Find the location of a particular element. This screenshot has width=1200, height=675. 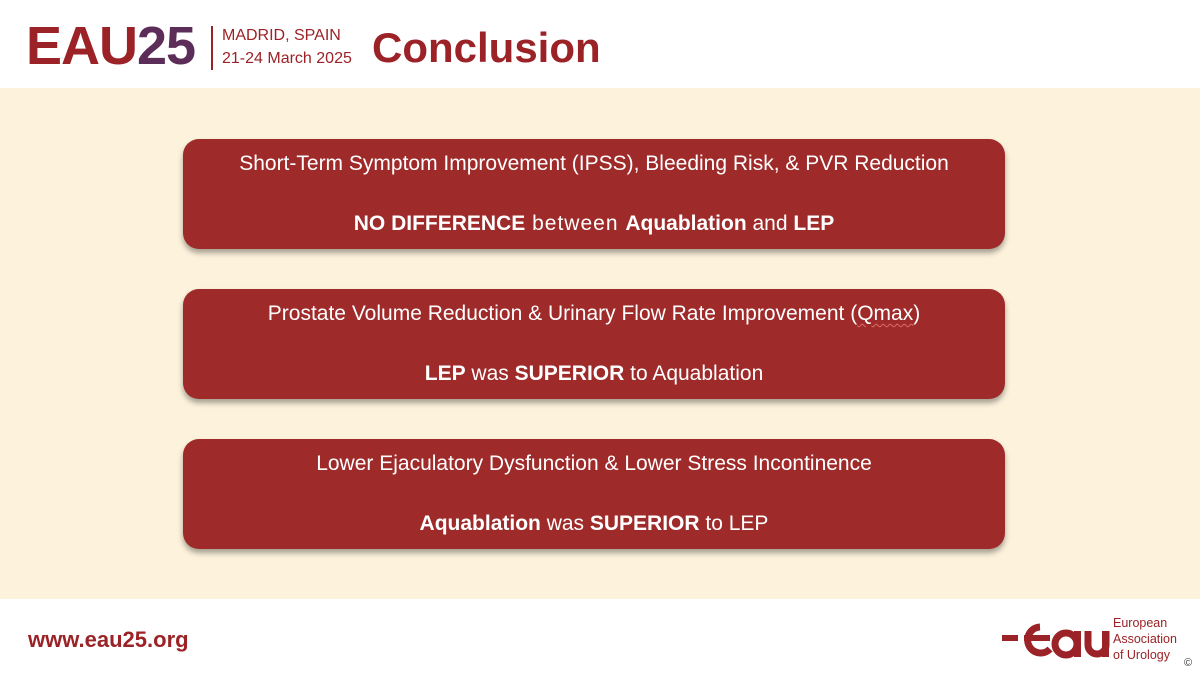

logo-year-text: 25 is located at coordinates (166, 46).